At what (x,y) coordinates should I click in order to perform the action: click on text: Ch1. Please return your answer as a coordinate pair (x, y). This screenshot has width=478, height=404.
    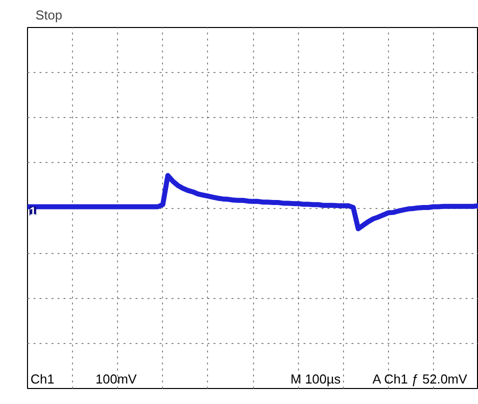
    Looking at the image, I should click on (42, 379).